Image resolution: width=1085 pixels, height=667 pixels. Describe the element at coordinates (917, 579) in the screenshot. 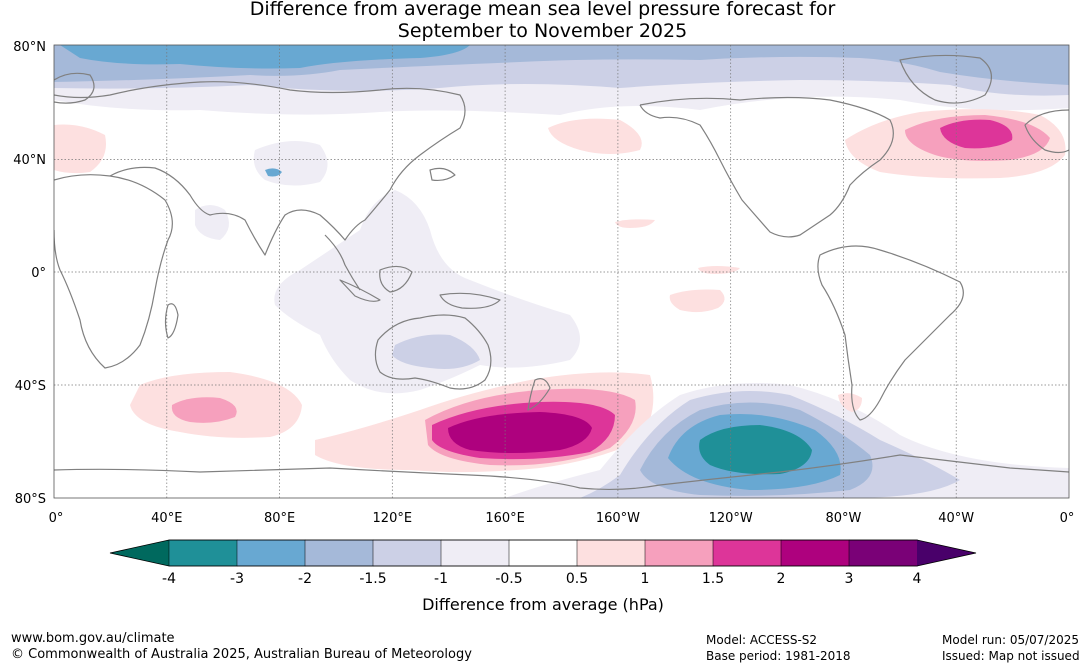

I see `colorbar-tick-label: 4` at that location.